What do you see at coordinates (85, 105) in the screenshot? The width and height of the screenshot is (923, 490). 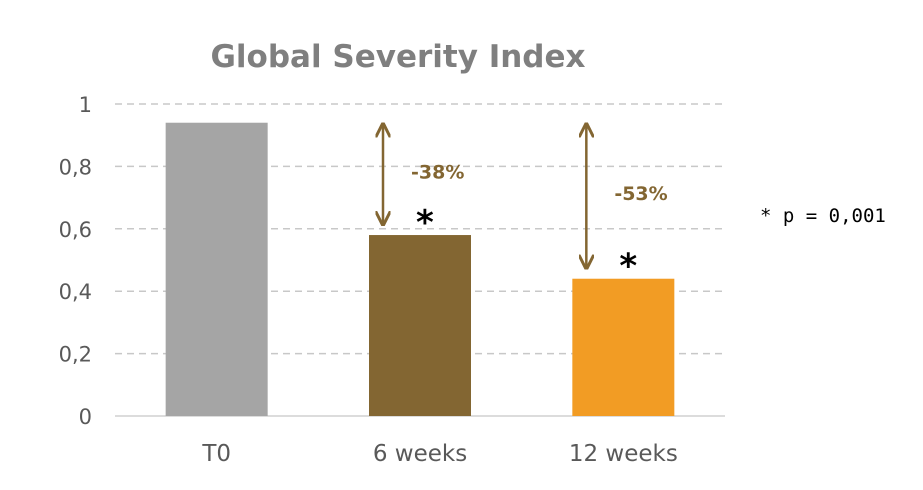 I see `y-tick-label: 1` at bounding box center [85, 105].